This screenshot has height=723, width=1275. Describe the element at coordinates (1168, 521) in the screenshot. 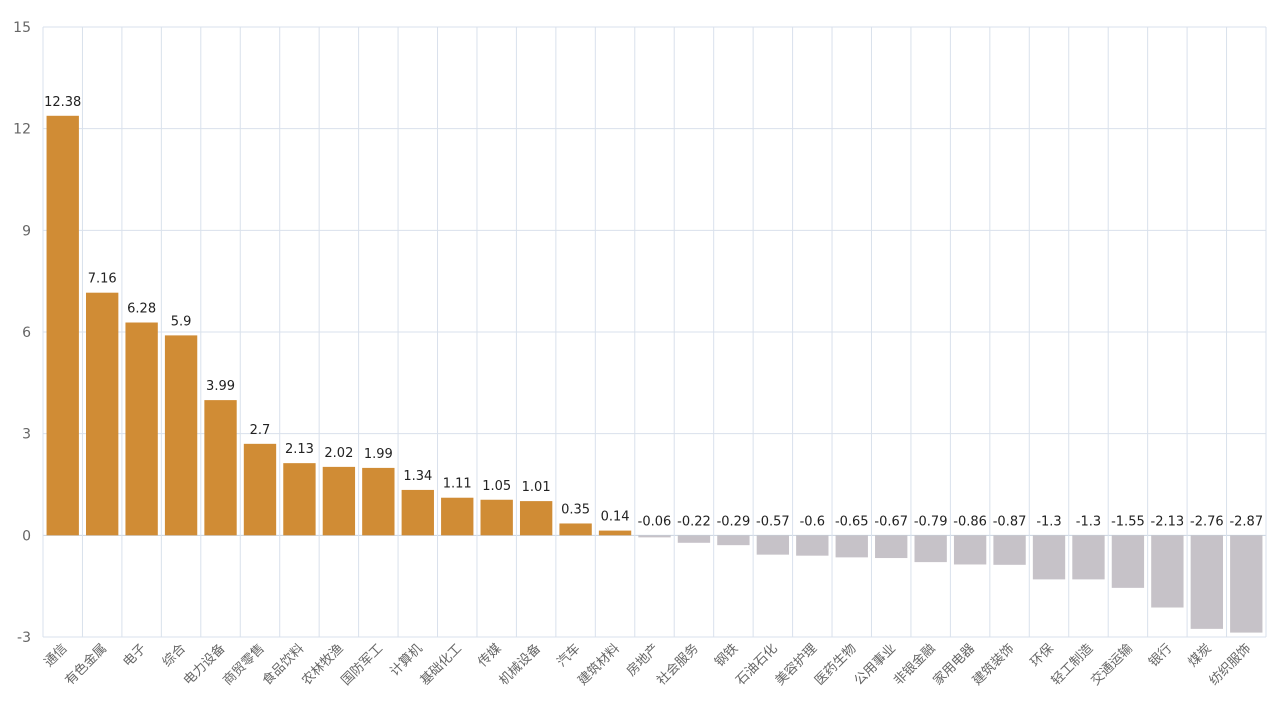

I see `value-label: -2.13` at that location.